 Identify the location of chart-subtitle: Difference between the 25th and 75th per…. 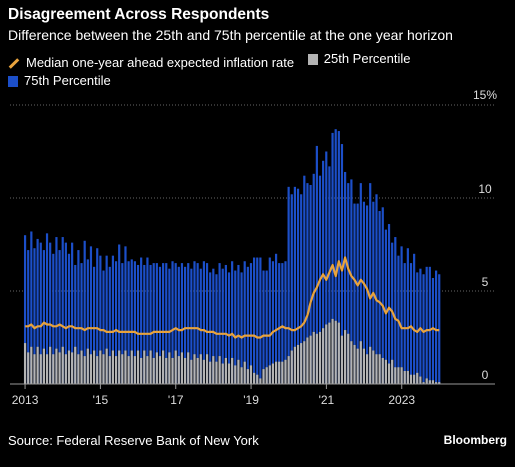
(230, 35).